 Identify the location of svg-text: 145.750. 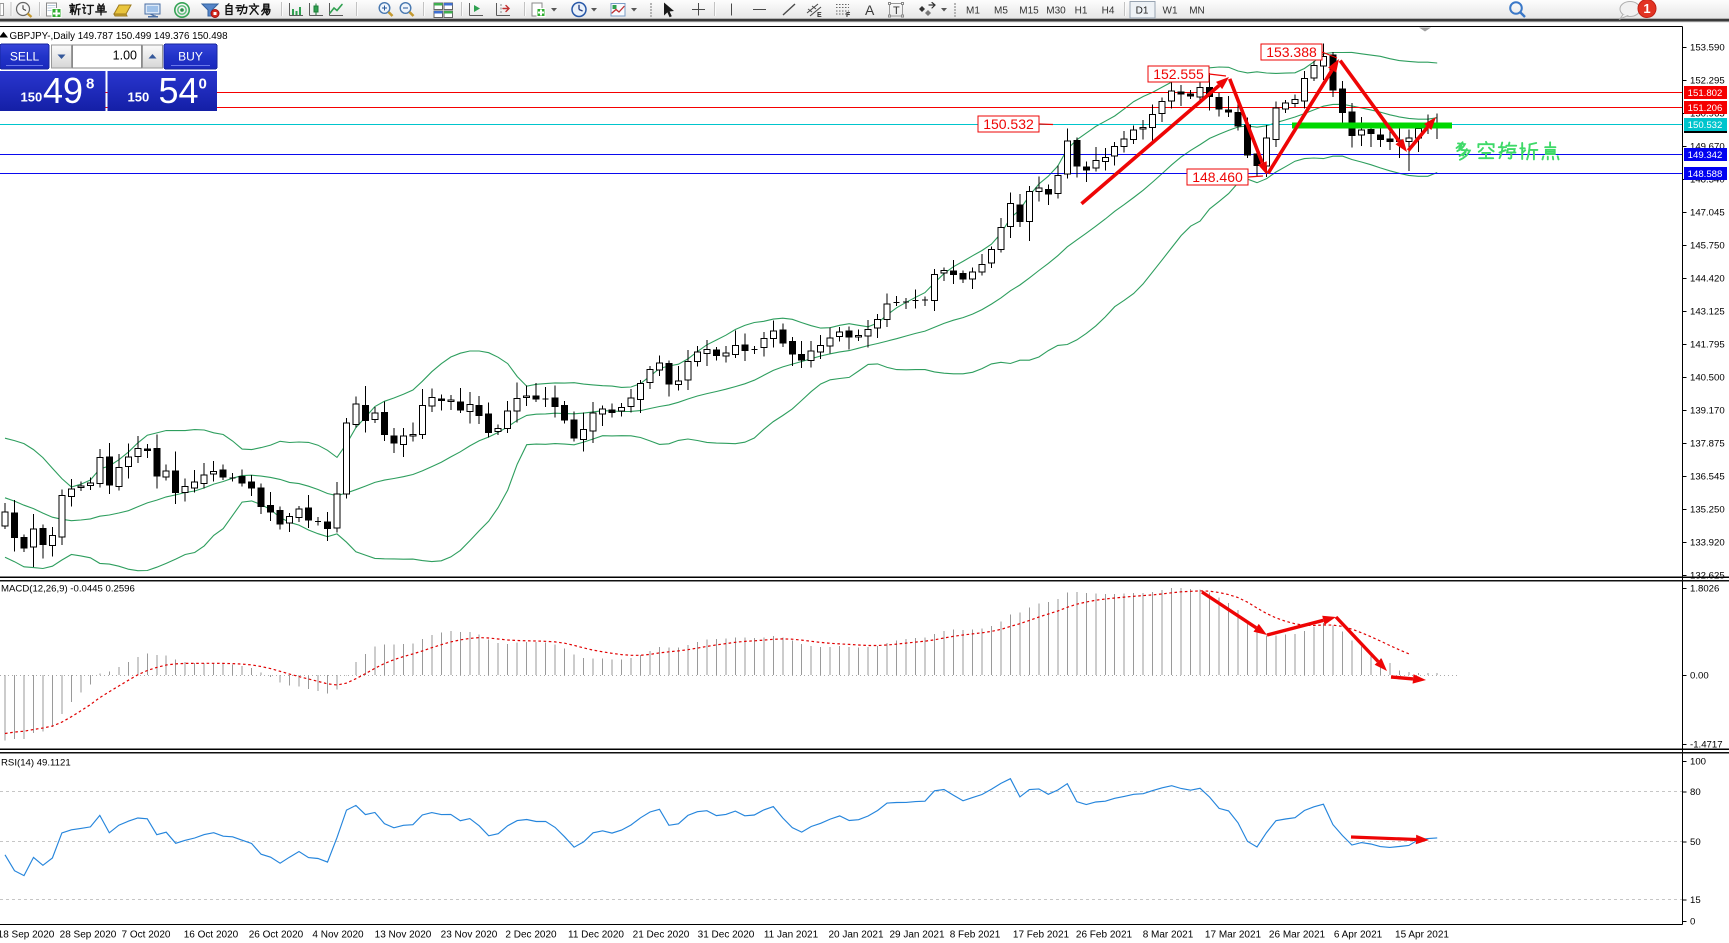
(1707, 246).